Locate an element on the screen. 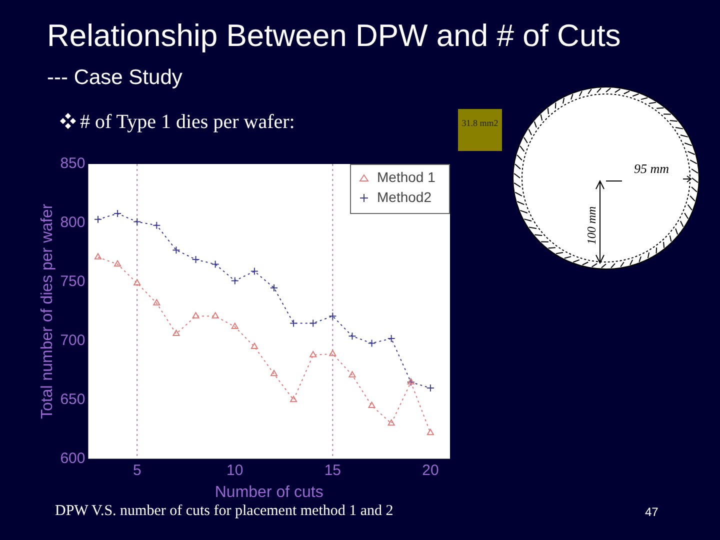 The image size is (720, 540). legend-label: Method 1 is located at coordinates (406, 176).